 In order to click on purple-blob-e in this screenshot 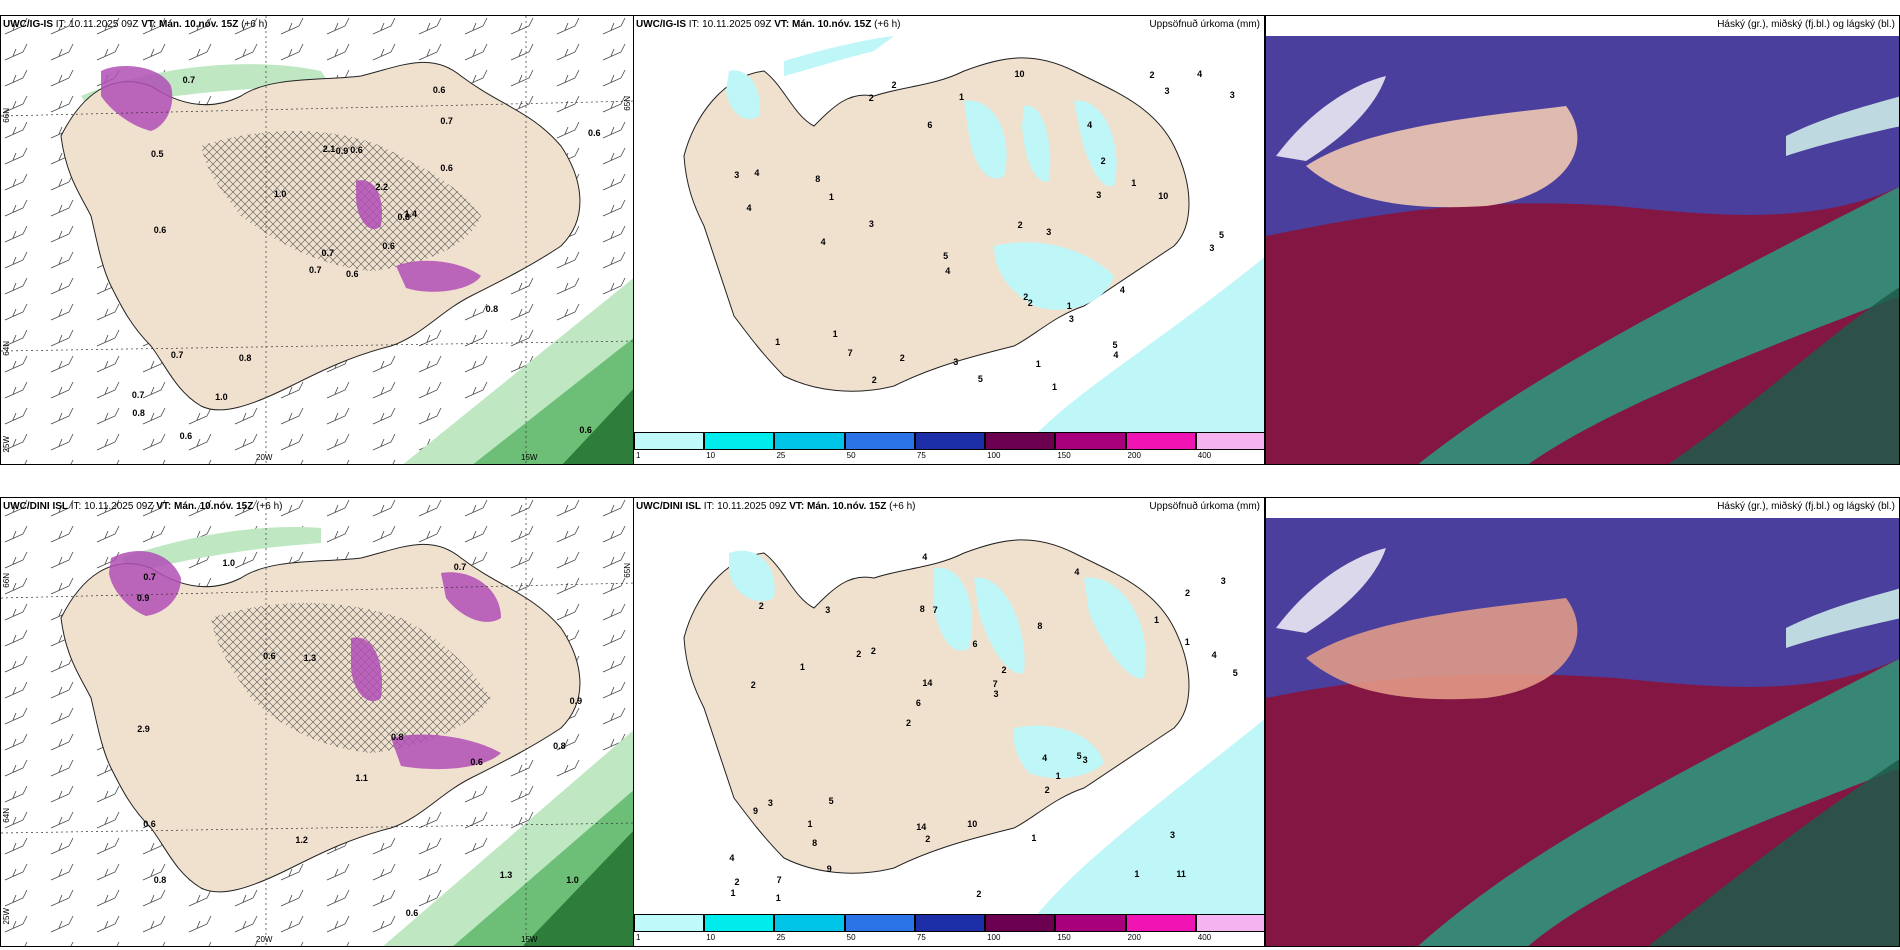, I will do `click(446, 752)`.